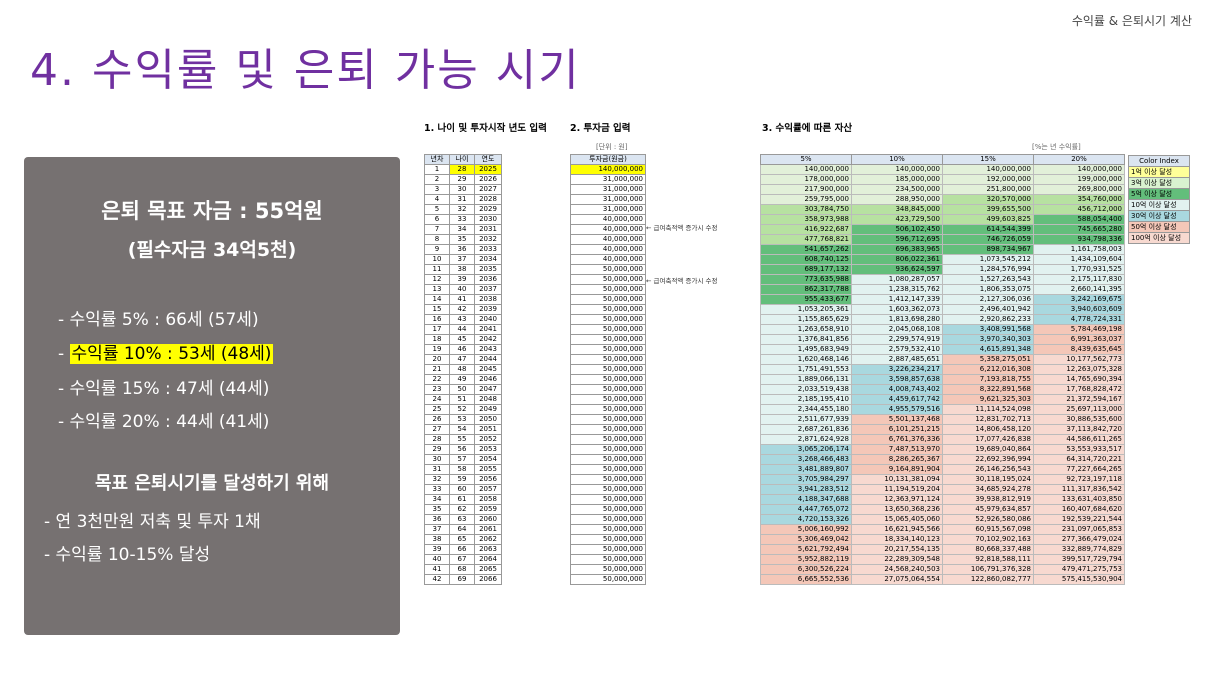 Image resolution: width=1216 pixels, height=684 pixels. Describe the element at coordinates (1079, 469) in the screenshot. I see `asset-cell: 77,227,664,265` at that location.